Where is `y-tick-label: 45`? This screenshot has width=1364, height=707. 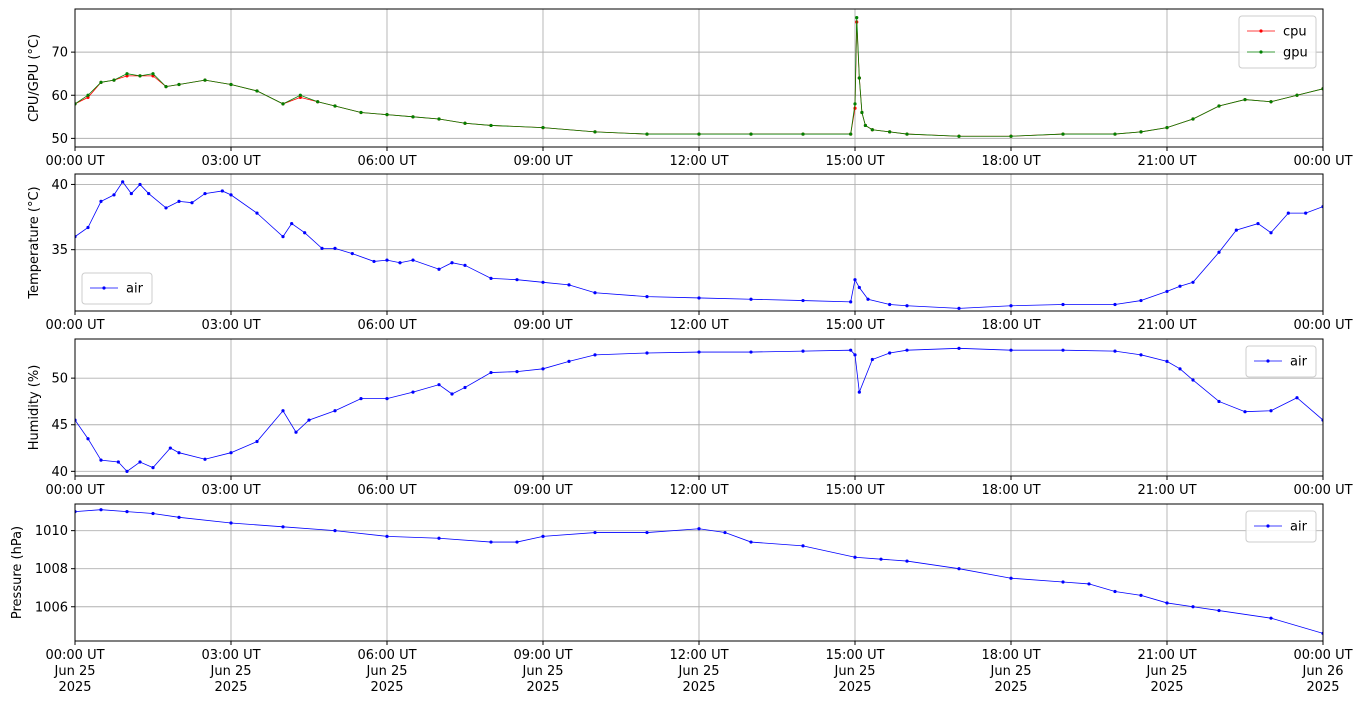
y-tick-label: 45 is located at coordinates (59, 425).